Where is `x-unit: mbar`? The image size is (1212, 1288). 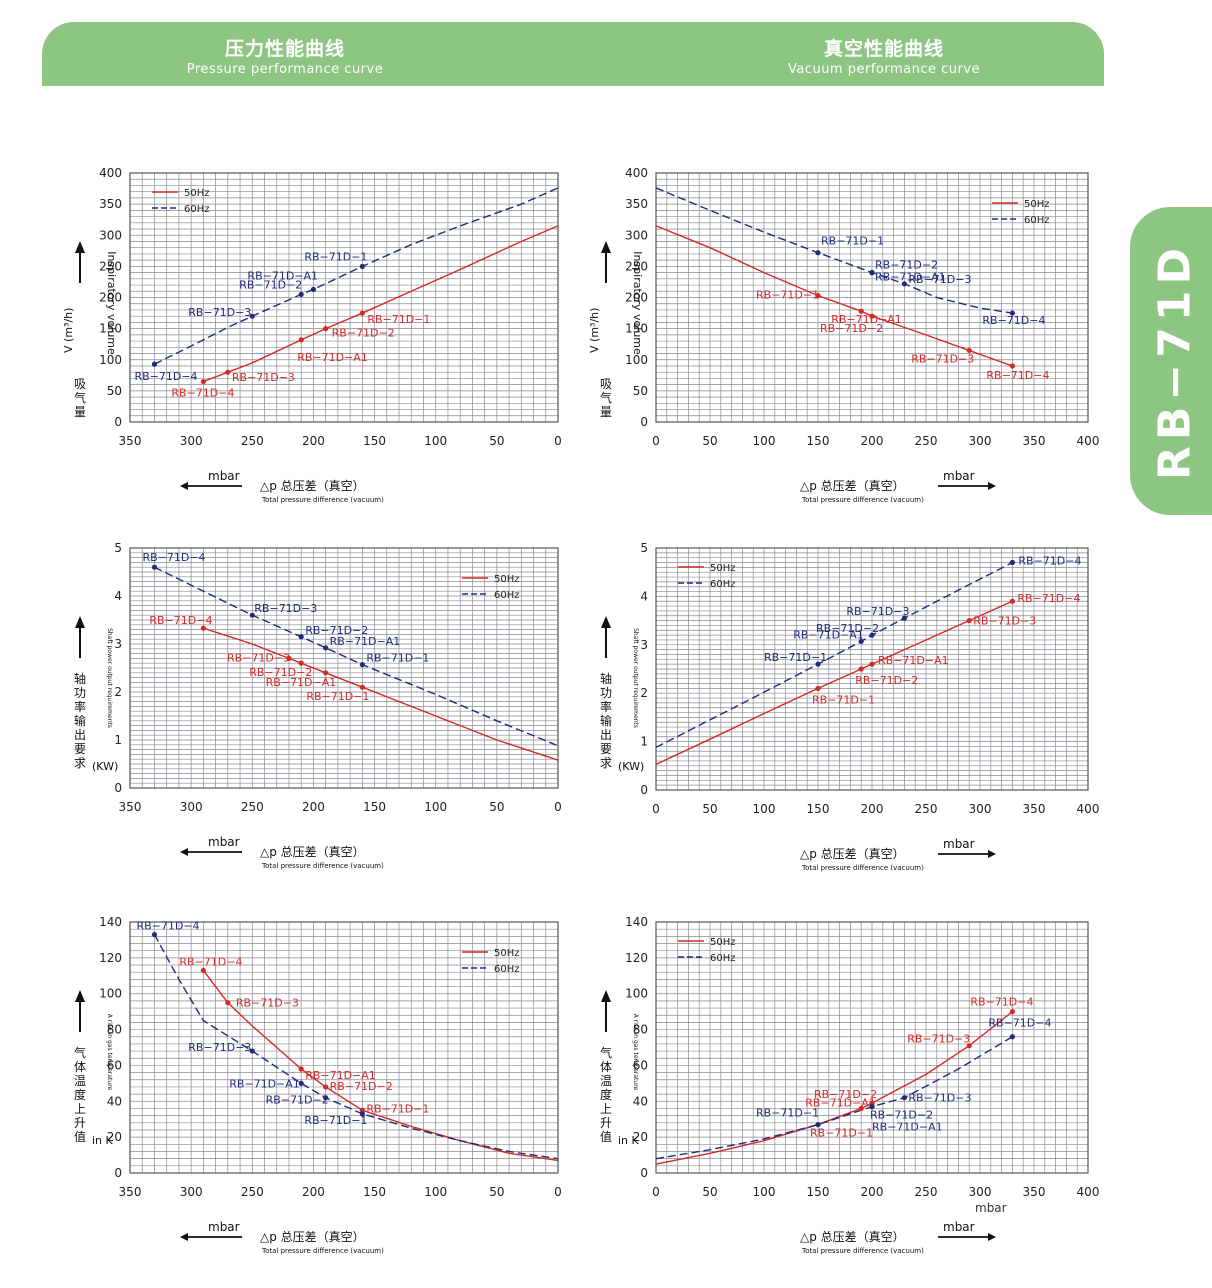
x-unit: mbar is located at coordinates (959, 476).